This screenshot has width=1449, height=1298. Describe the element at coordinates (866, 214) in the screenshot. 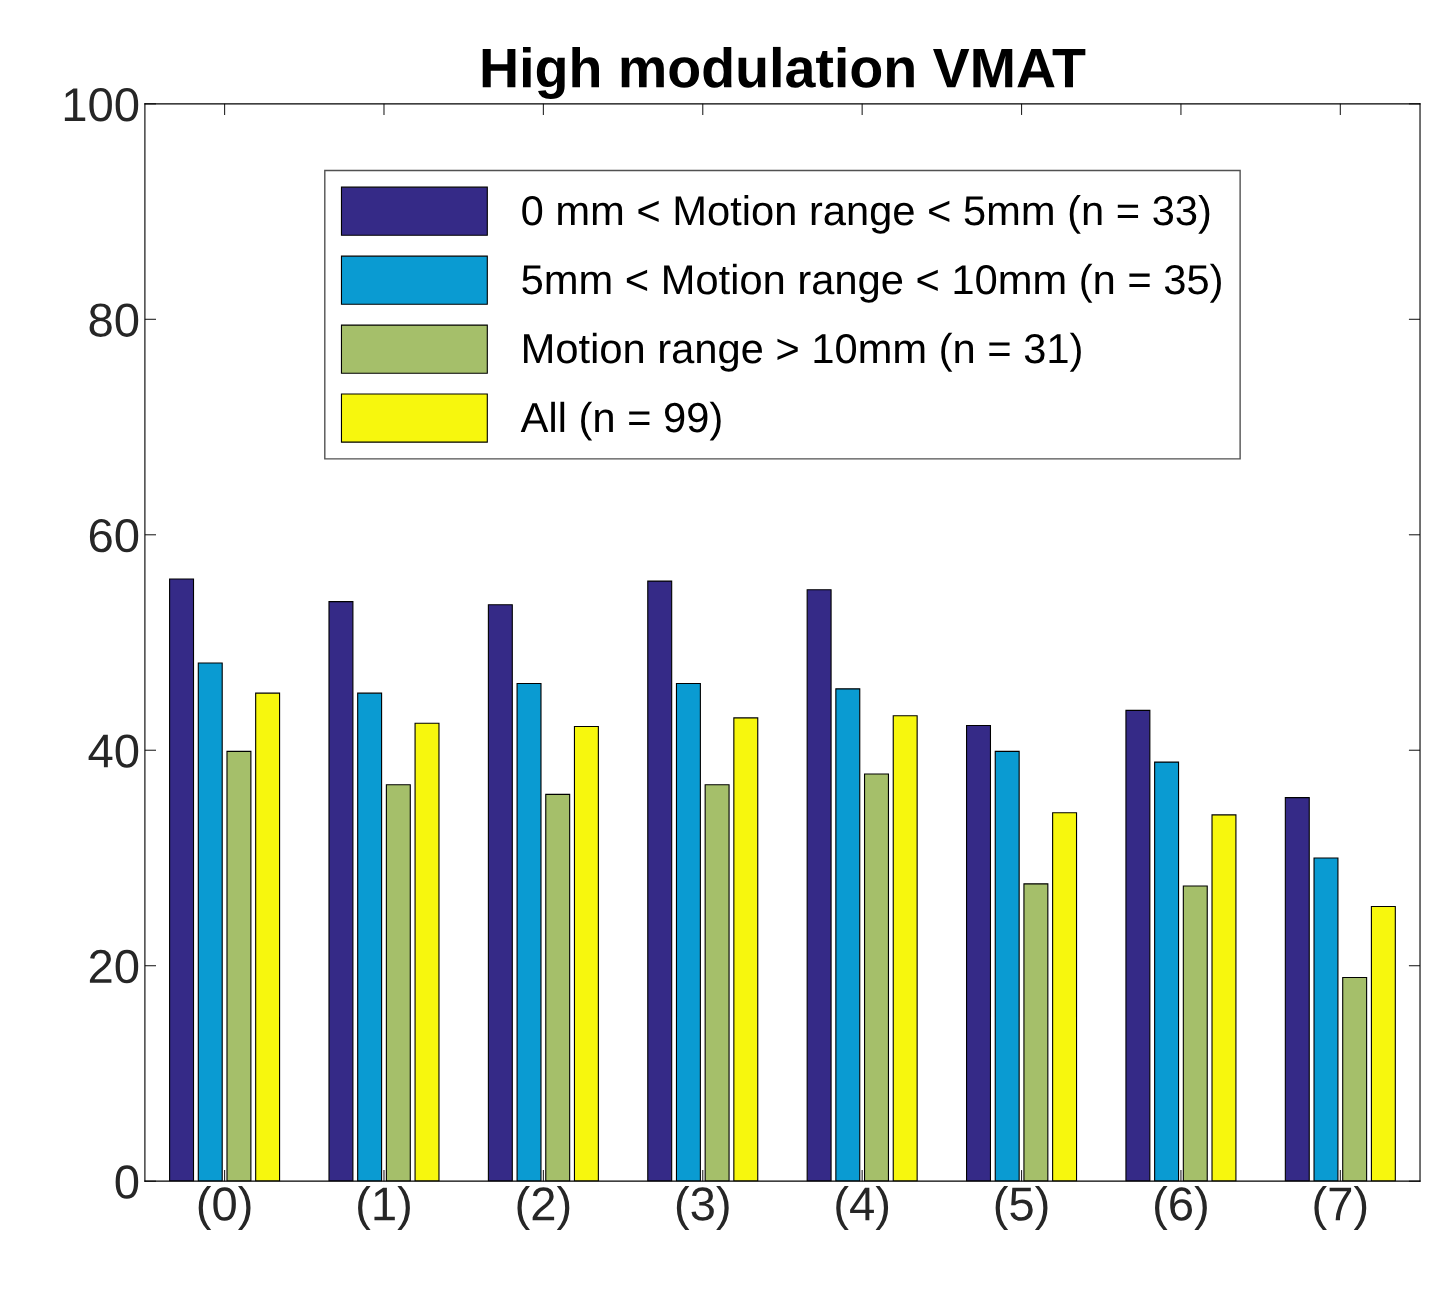

I see `legend-label: 0 mm < Motion range < 5mm (n = 33)` at that location.